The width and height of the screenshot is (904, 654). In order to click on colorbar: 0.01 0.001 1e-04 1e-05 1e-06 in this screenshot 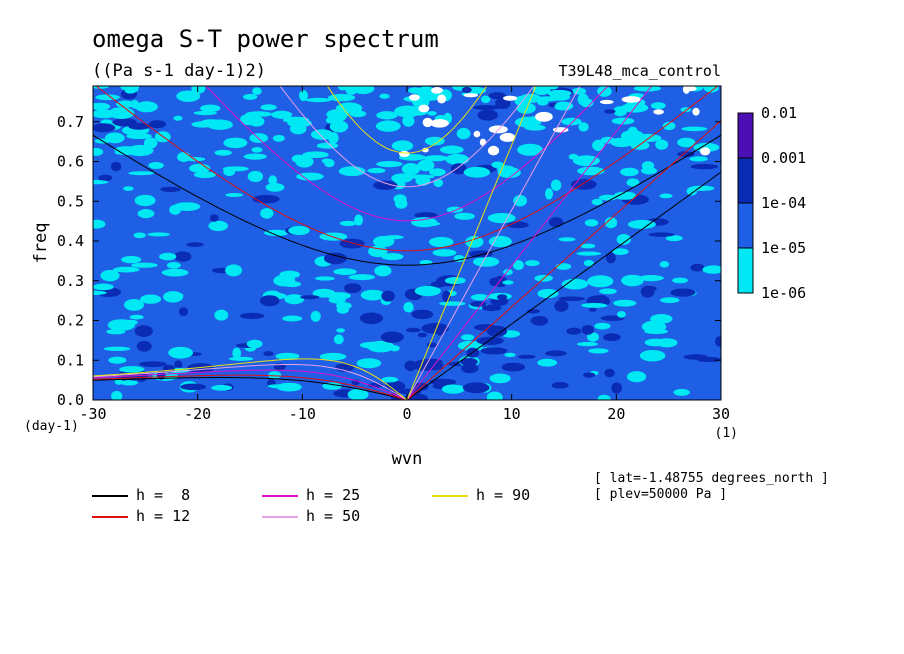, I will do `click(771, 203)`.